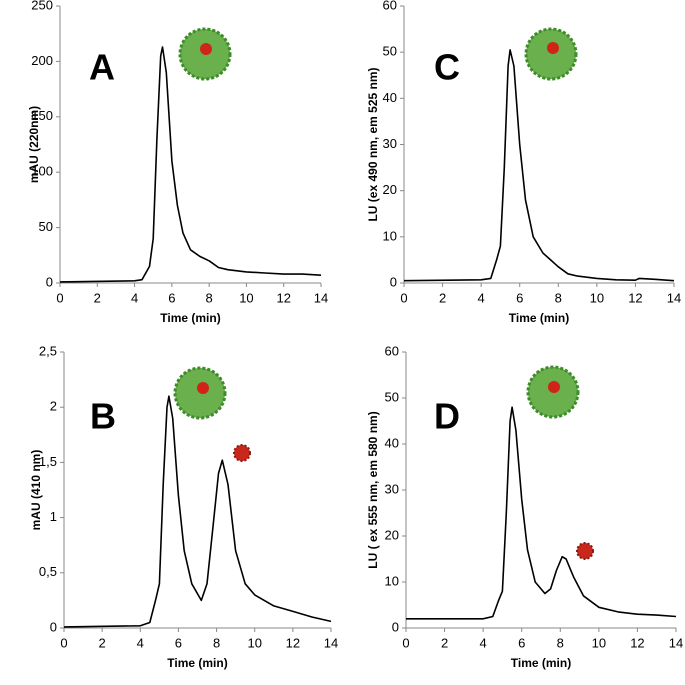  What do you see at coordinates (373, 489) in the screenshot?
I see `y-axis-label: LU ( ex 555 nm, em 580 nm)` at bounding box center [373, 489].